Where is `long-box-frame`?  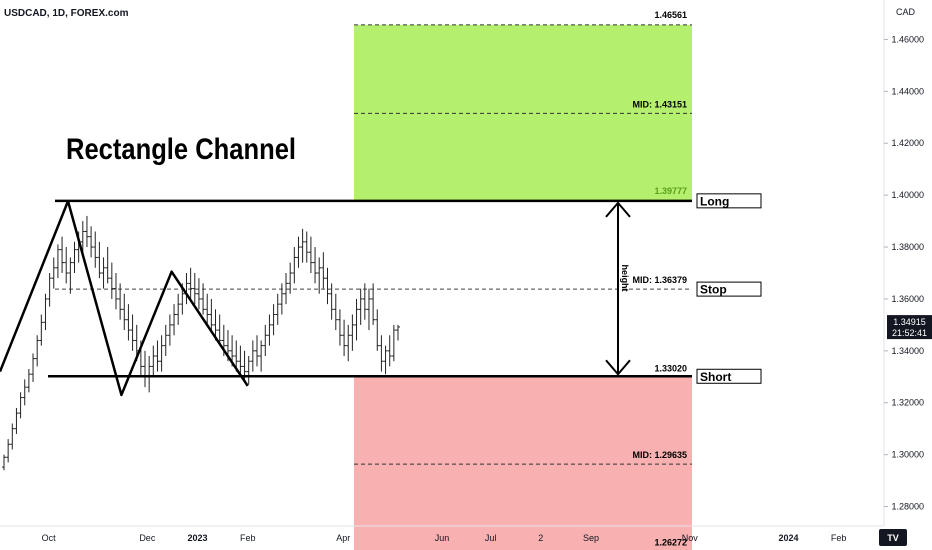
long-box-frame is located at coordinates (729, 201).